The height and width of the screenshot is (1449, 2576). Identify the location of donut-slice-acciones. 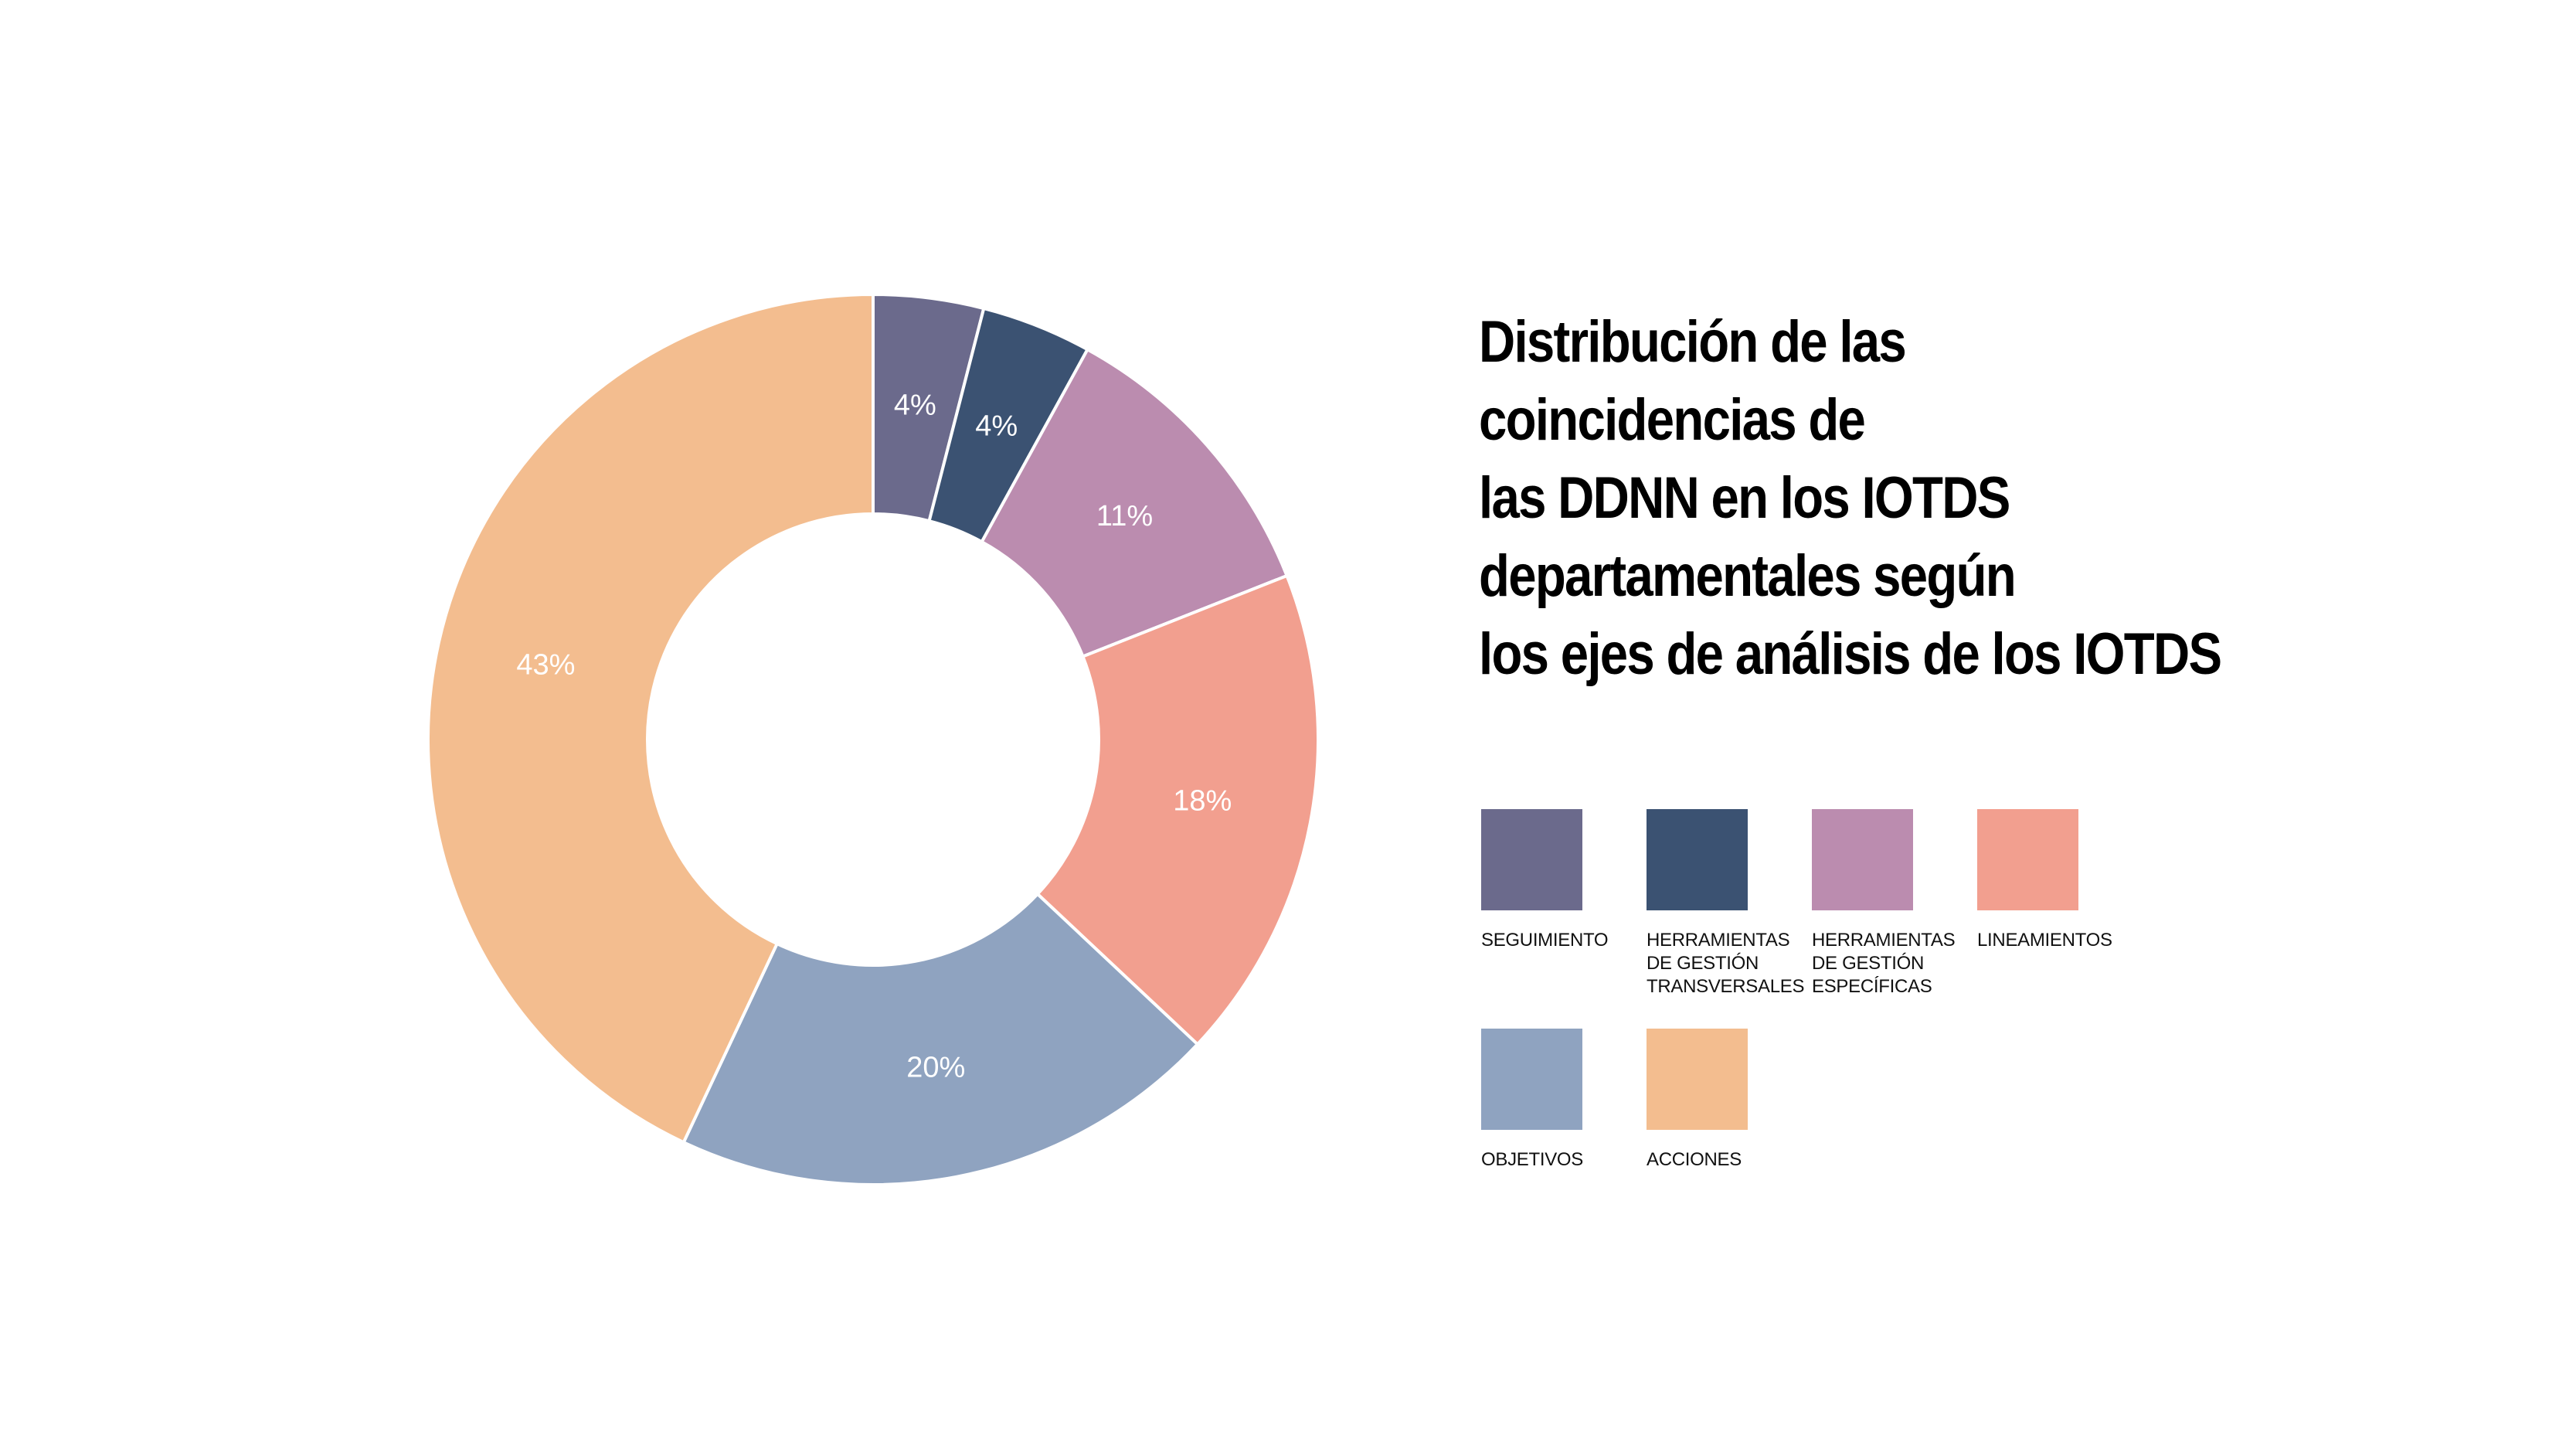
(651, 719).